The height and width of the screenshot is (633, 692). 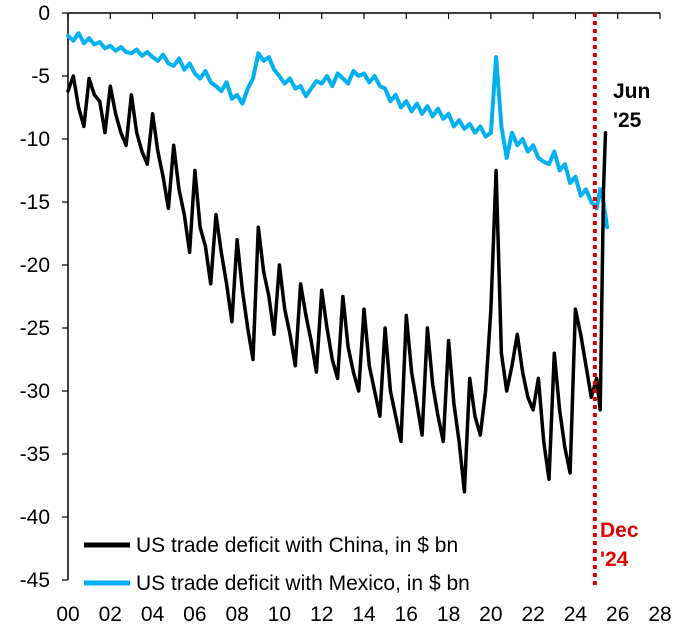 I want to click on x-tick-label: 24, so click(x=576, y=614).